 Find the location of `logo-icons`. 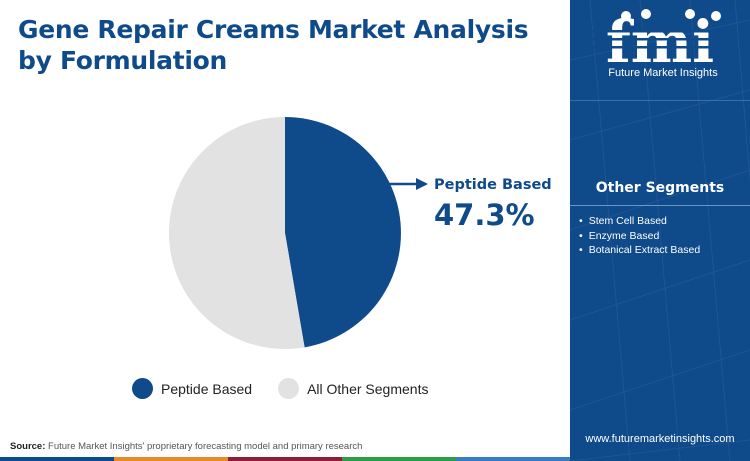

logo-icons is located at coordinates (671, 15).